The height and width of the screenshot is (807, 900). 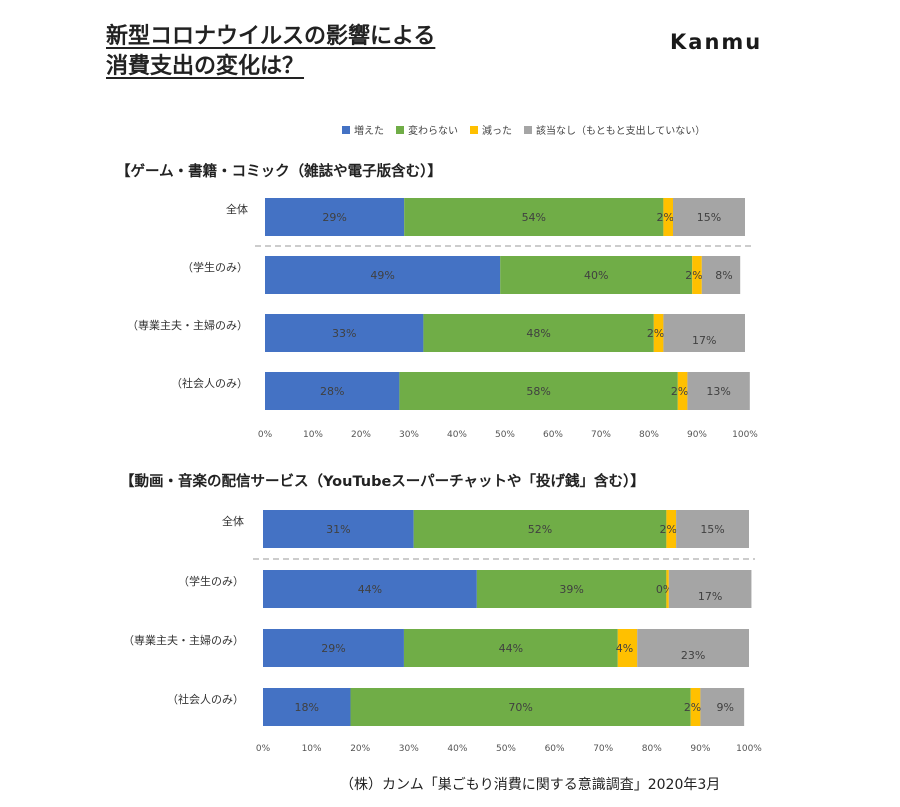 What do you see at coordinates (270, 52) in the screenshot?
I see `page-title: 新型コロナウイルスの影響による 消費支出の変化は？` at bounding box center [270, 52].